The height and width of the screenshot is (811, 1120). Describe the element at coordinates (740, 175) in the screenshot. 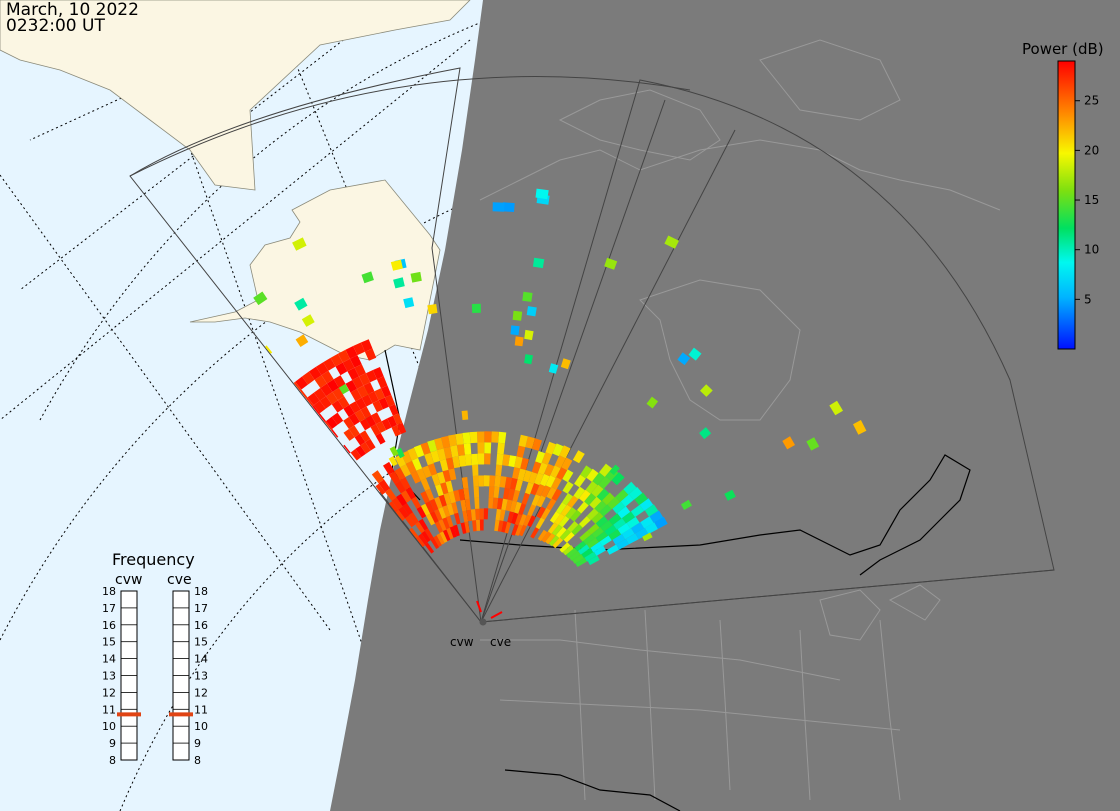

I see `canada-coast` at that location.